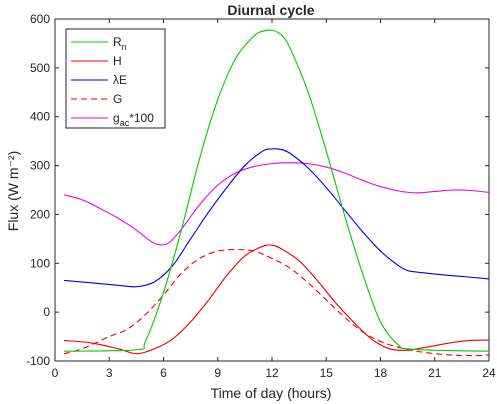 The width and height of the screenshot is (497, 404). I want to click on x-tick-label: 18, so click(381, 373).